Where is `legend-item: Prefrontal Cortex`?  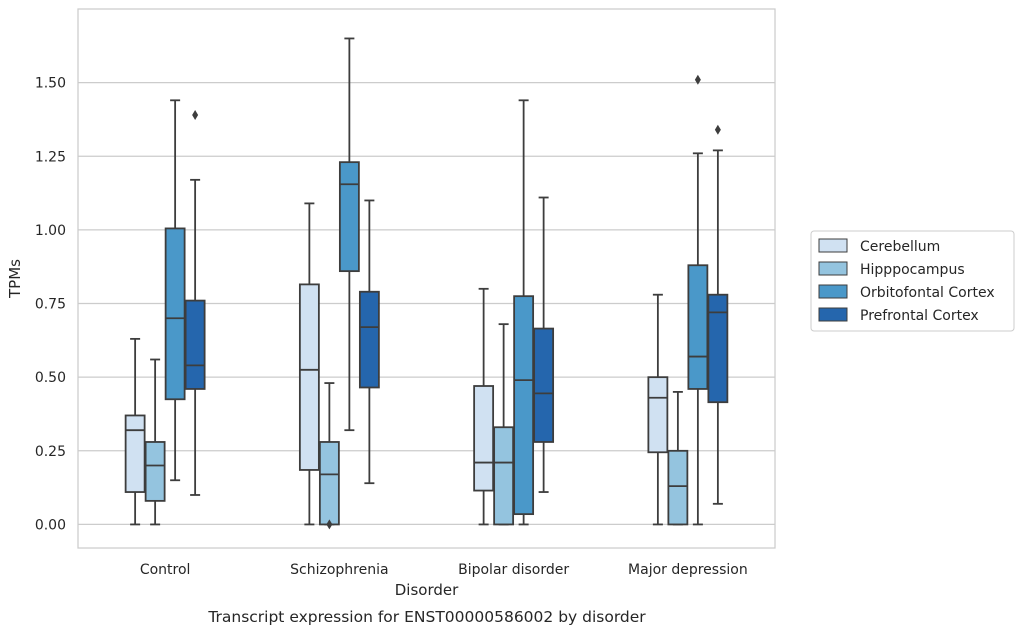
legend-item: Prefrontal Cortex is located at coordinates (898, 315).